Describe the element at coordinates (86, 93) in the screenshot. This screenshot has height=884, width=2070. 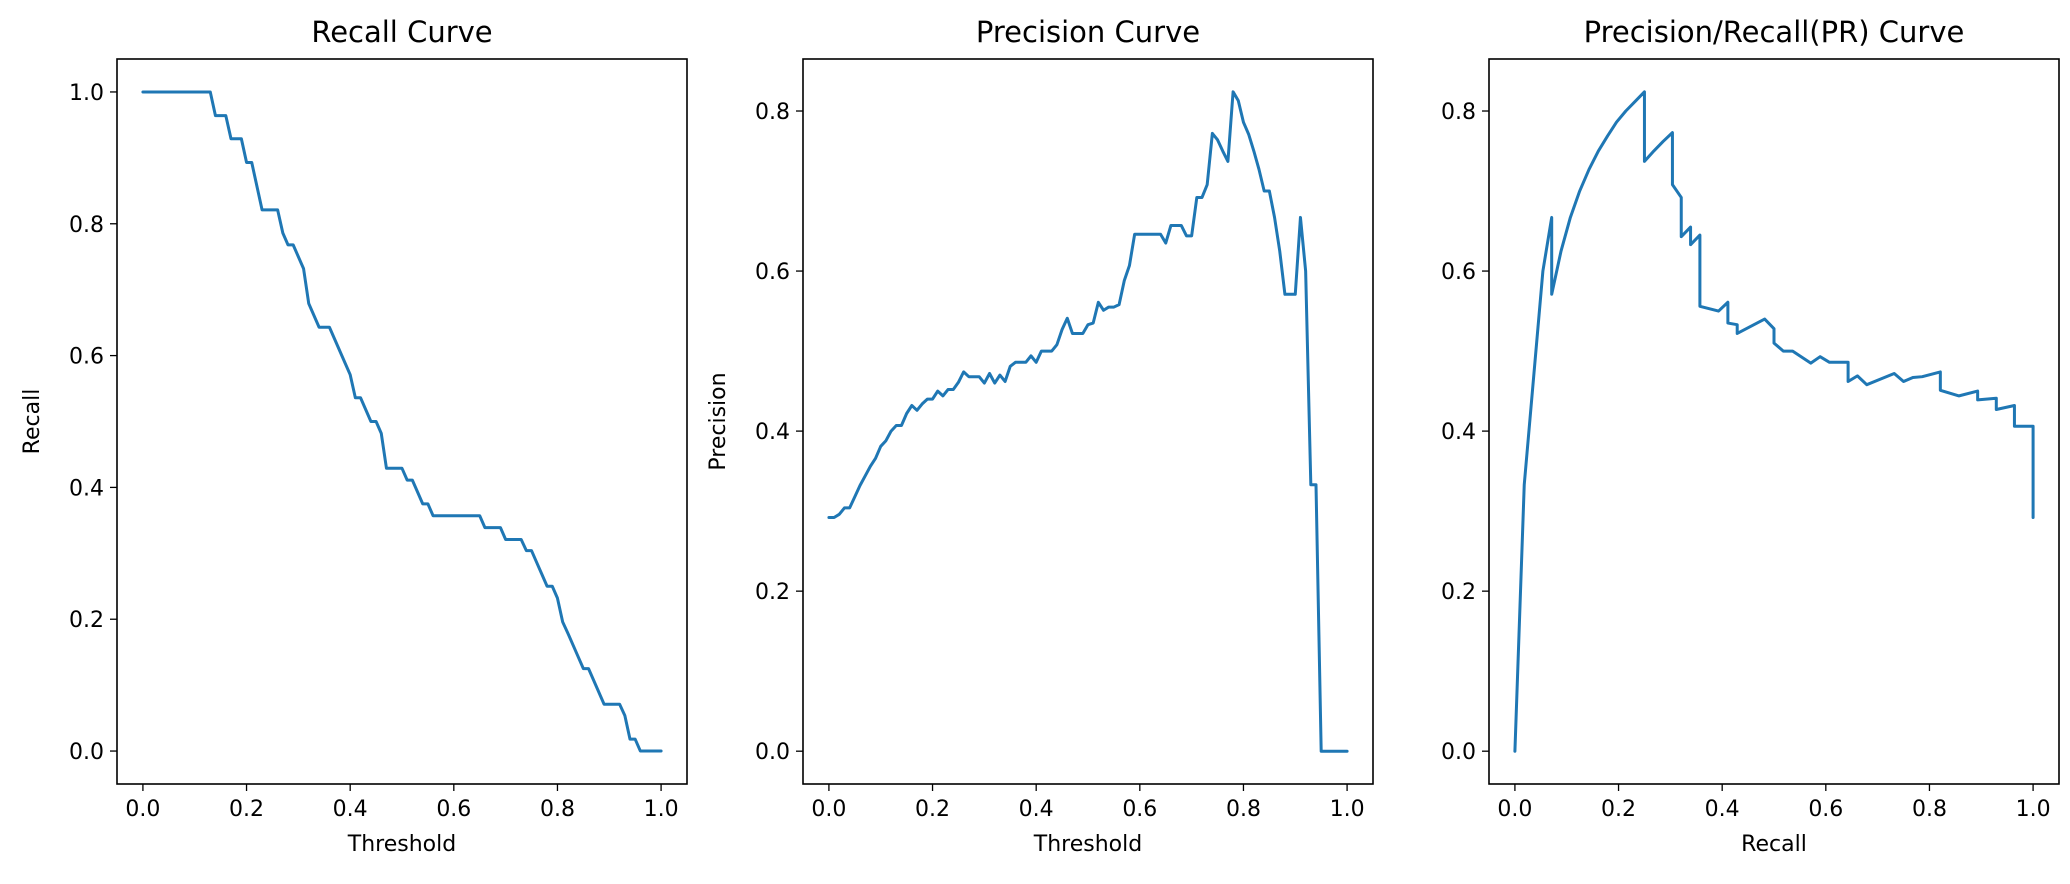
I see `y-tick-label: 1.0` at that location.